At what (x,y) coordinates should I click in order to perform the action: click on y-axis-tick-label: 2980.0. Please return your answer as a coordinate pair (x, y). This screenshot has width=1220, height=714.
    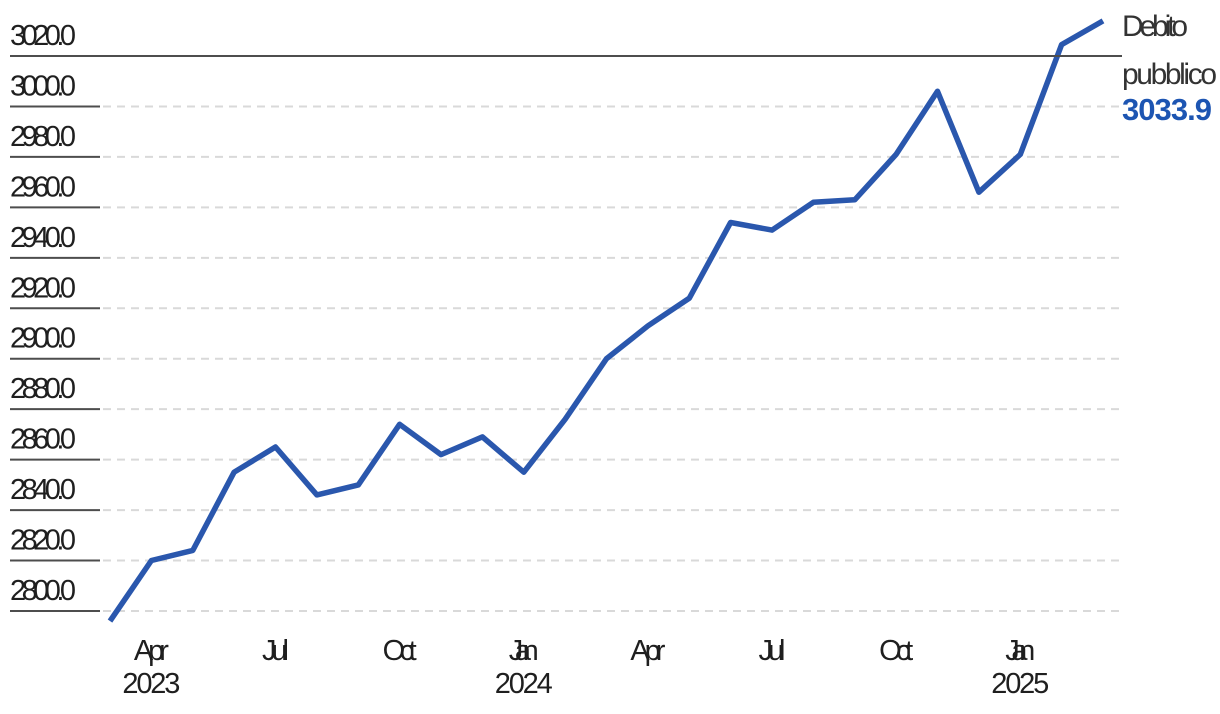
    Looking at the image, I should click on (43, 137).